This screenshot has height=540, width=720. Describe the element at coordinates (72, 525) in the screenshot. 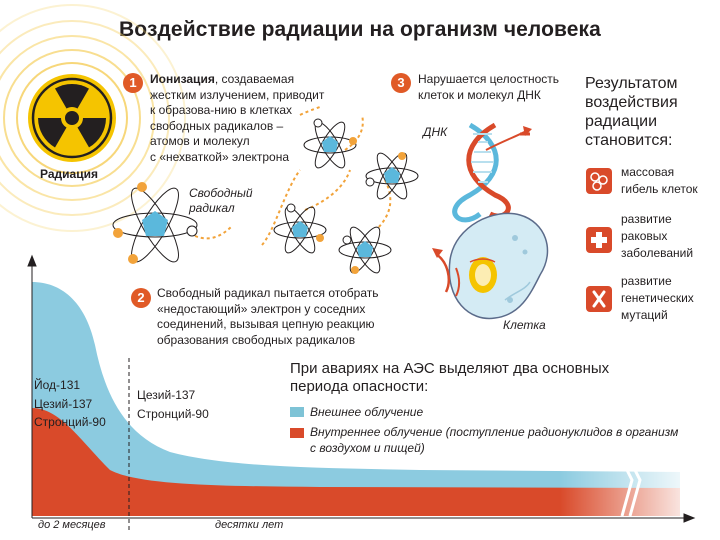

I see `axis-label-left: до 2 месяцев` at that location.